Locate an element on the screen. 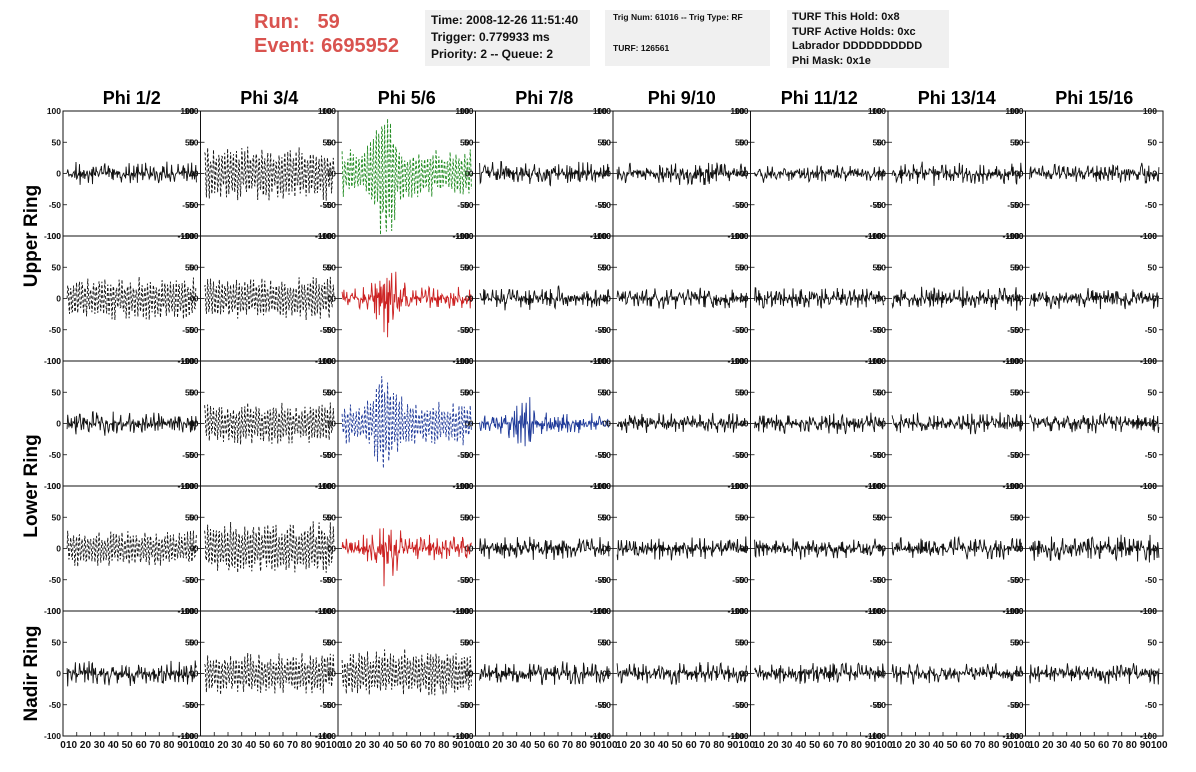 The image size is (1196, 772). turf-active-line: TURF Active Holds: 0xc is located at coordinates (854, 31).